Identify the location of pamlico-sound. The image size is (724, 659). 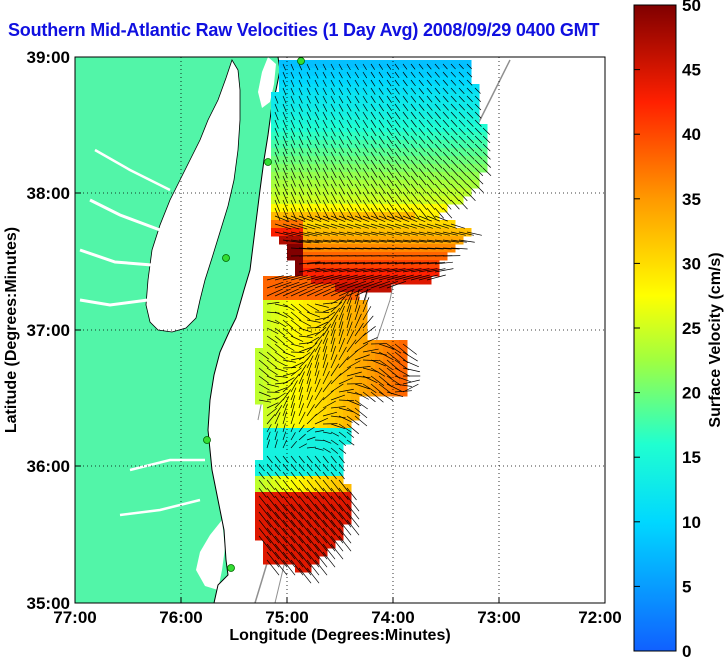
(210, 555).